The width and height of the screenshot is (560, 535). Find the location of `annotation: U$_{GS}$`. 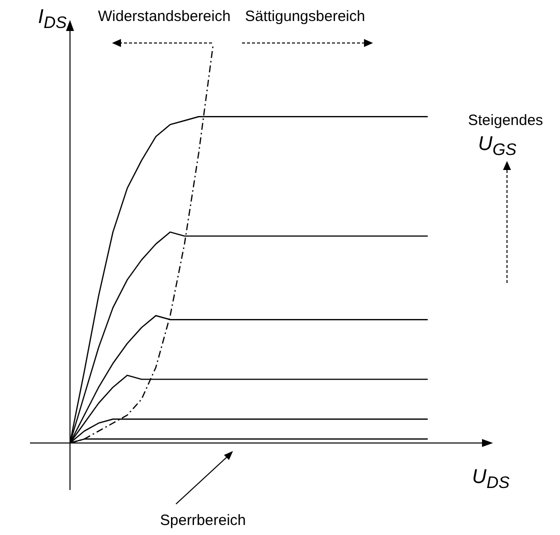

annotation: U$_{GS}$ is located at coordinates (497, 146).